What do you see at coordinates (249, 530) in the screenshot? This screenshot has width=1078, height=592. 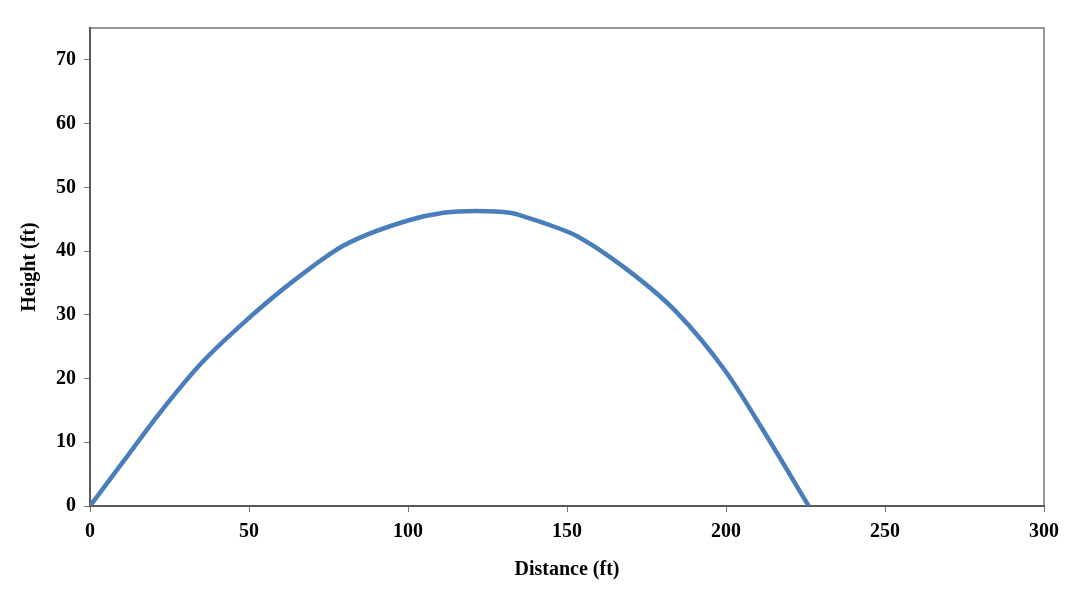 I see `x-tick-label: 50` at bounding box center [249, 530].